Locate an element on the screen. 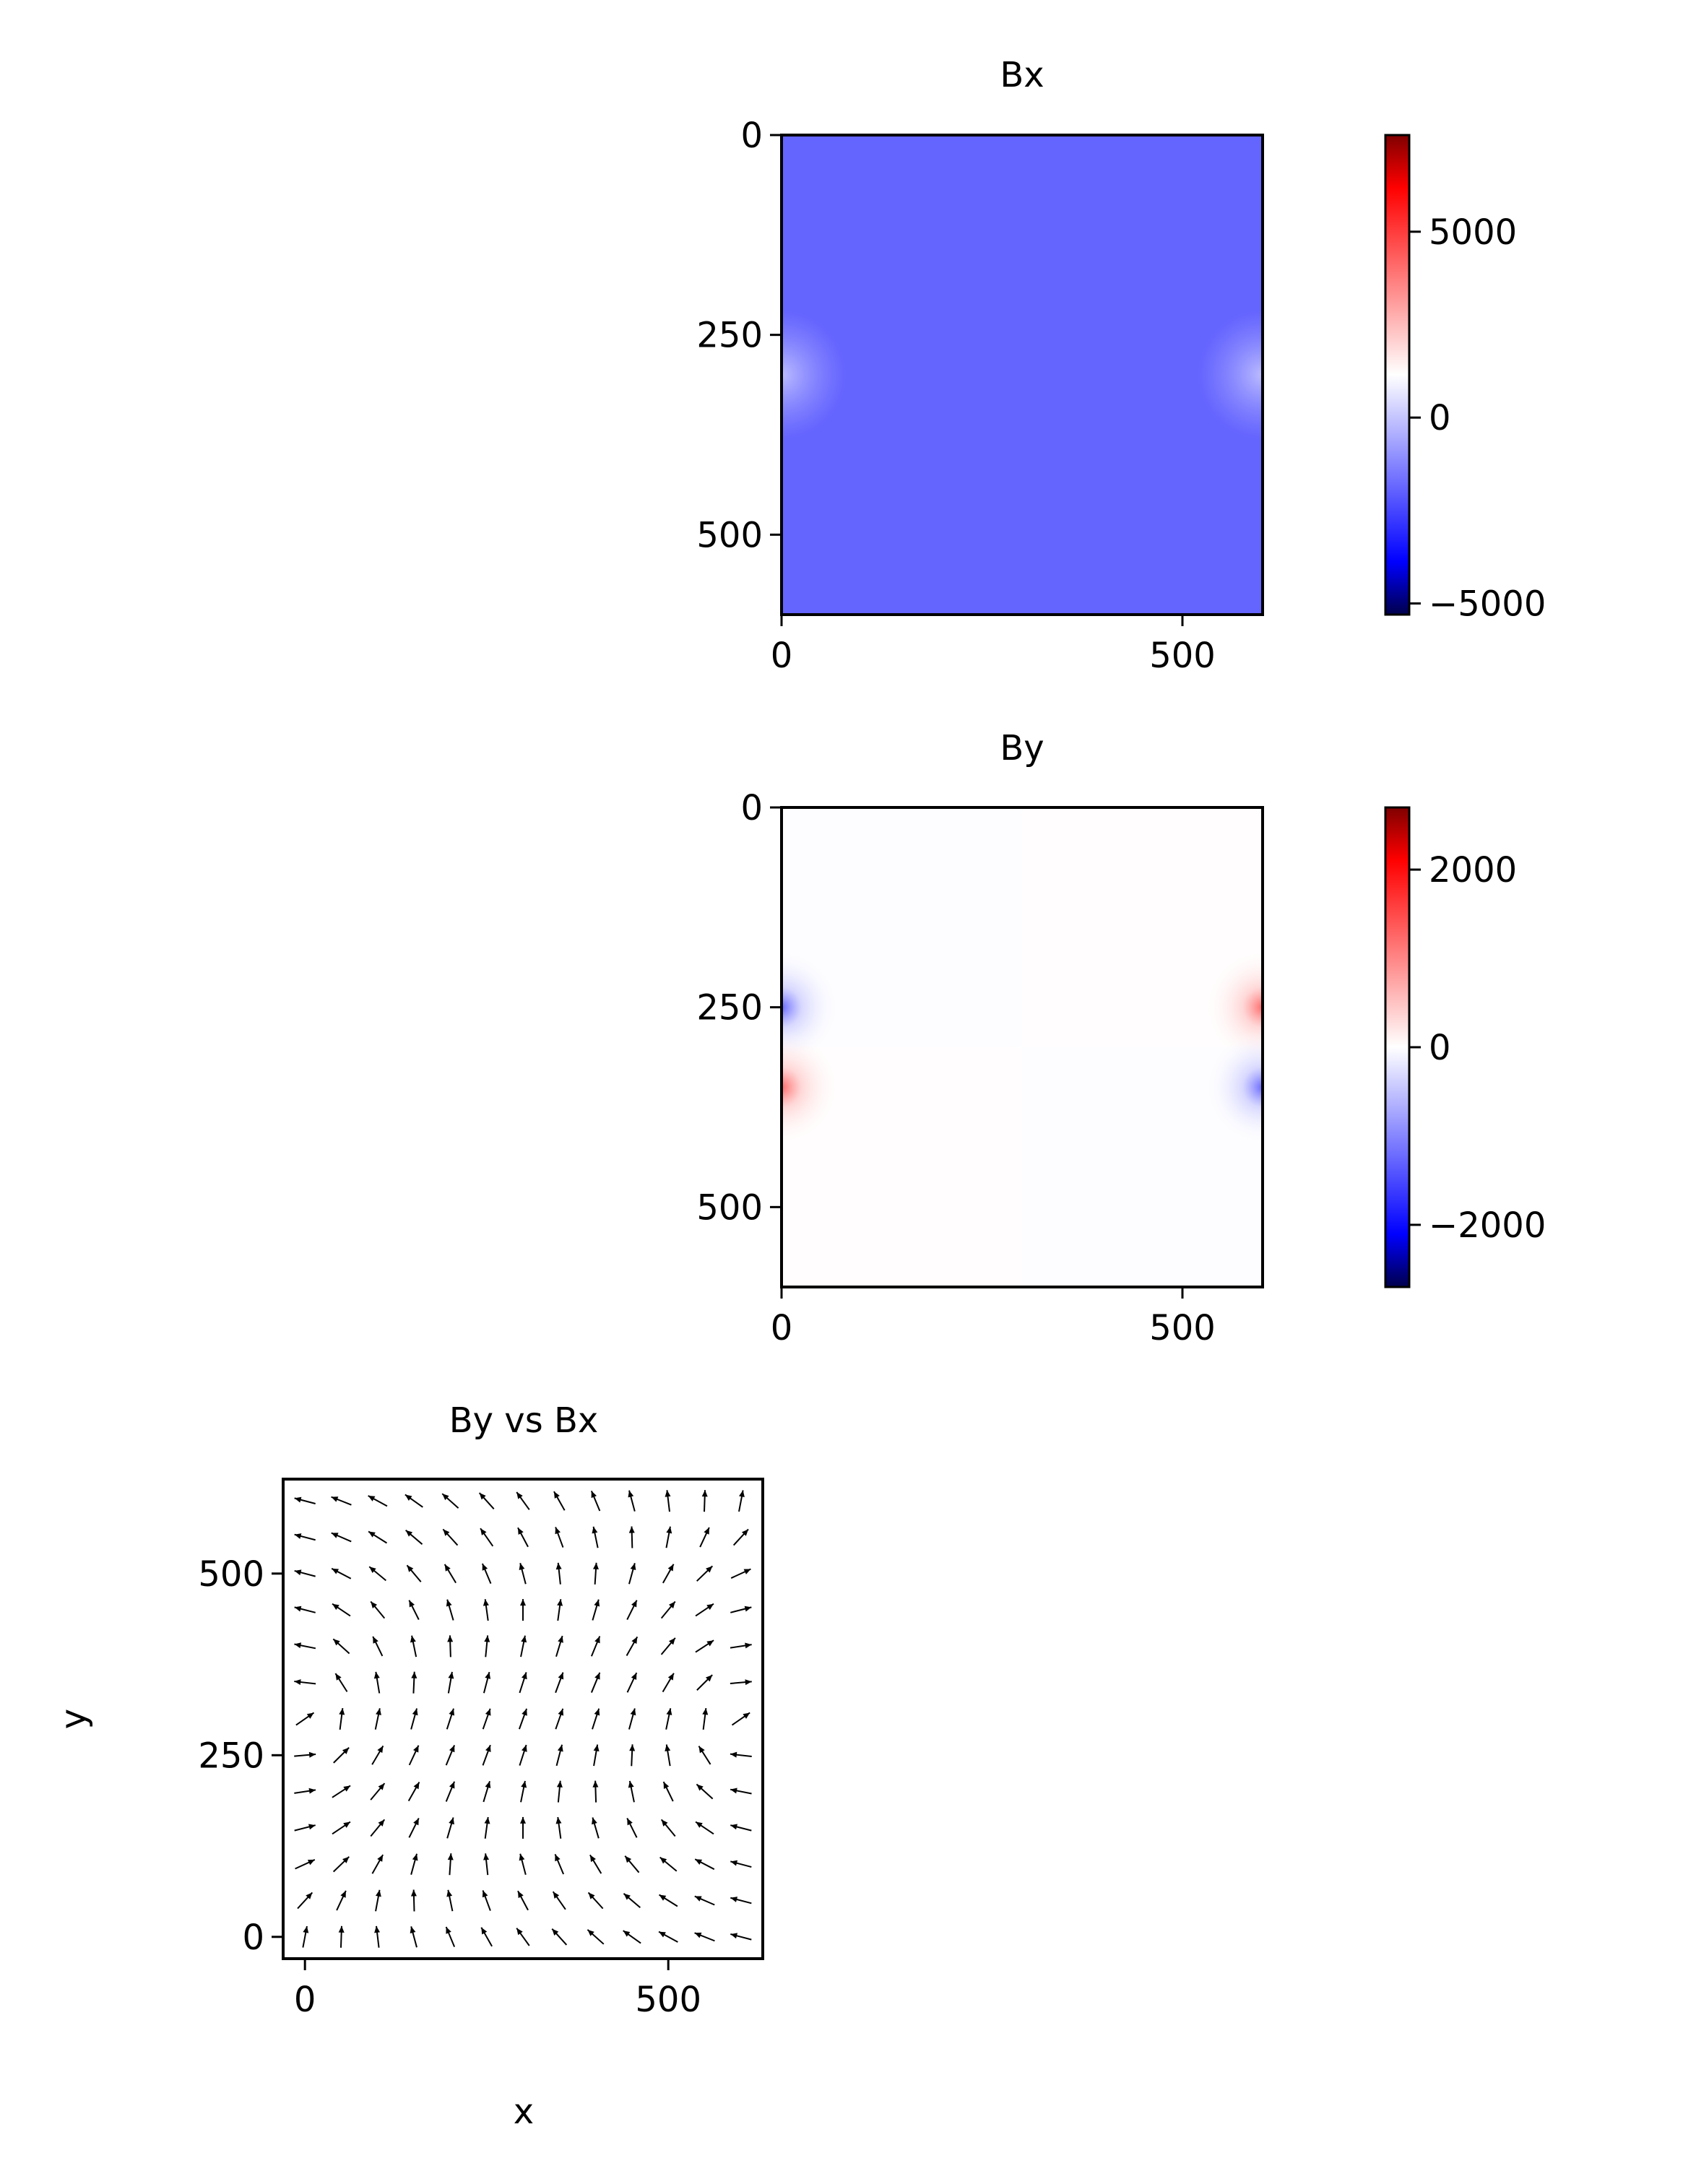 This screenshot has width=1696, height=2184. quiver-x-tick-label: 500 is located at coordinates (668, 2000).